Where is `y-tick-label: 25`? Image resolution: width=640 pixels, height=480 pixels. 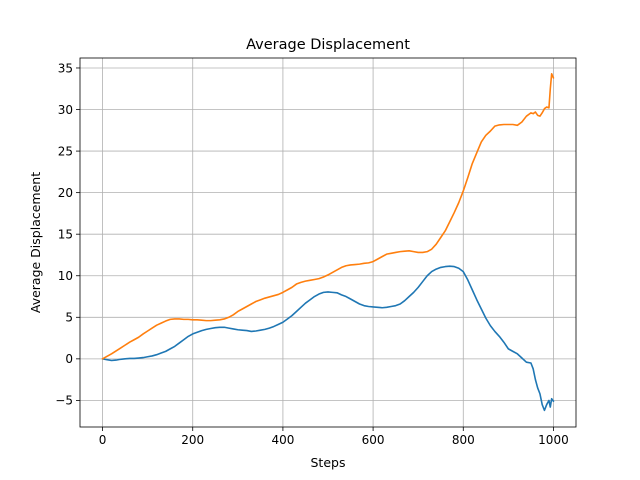 y-tick-label: 25 is located at coordinates (65, 151).